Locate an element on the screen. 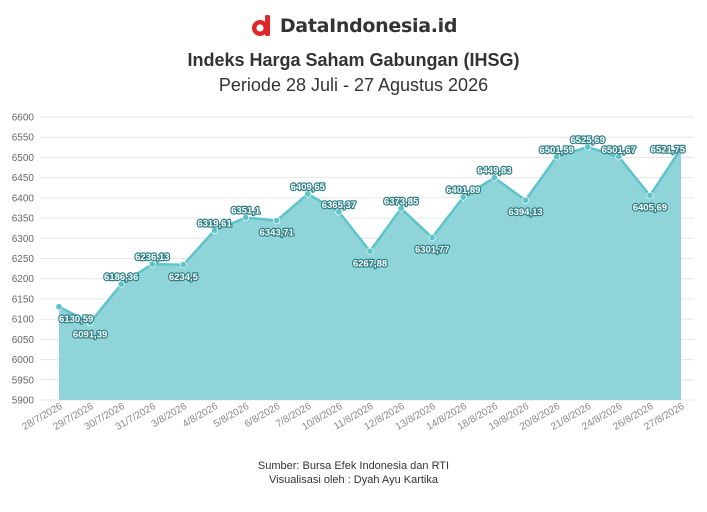 The width and height of the screenshot is (707, 512). data-label: 6234,5 is located at coordinates (184, 277).